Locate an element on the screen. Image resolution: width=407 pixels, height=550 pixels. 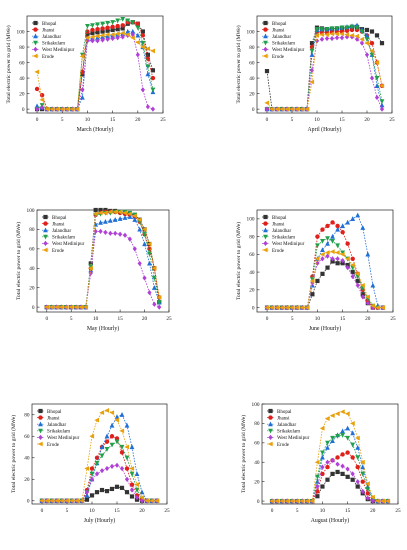
x-tick-label: 10 is located at coordinates (323, 511).